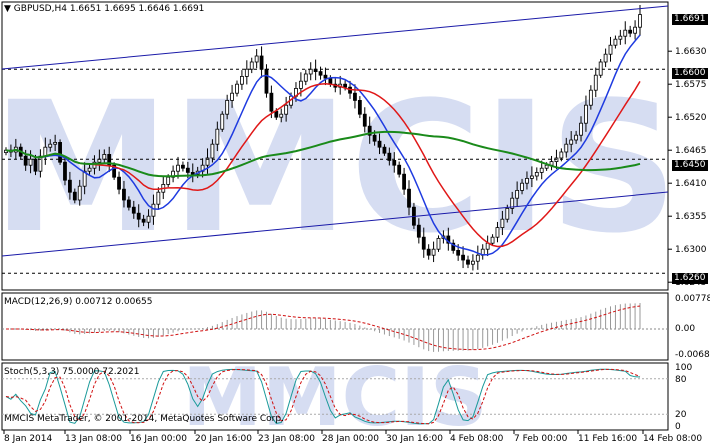  What do you see at coordinates (690, 19) in the screenshot?
I see `current-price-tag: 1.6691` at bounding box center [690, 19].